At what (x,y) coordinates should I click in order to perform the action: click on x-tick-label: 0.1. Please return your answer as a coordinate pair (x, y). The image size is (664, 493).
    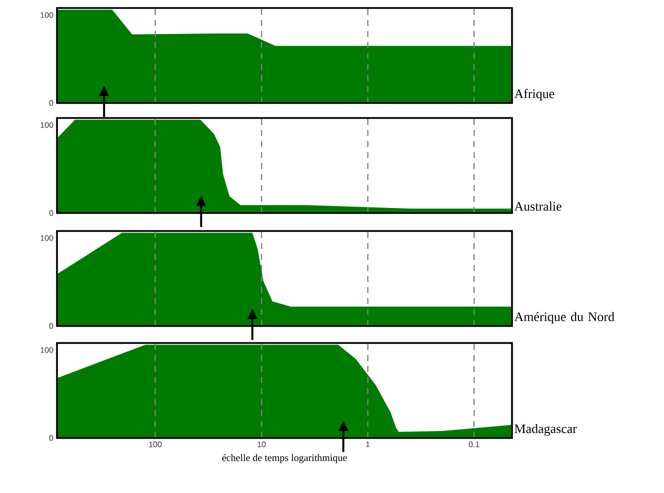
    Looking at the image, I should click on (474, 445).